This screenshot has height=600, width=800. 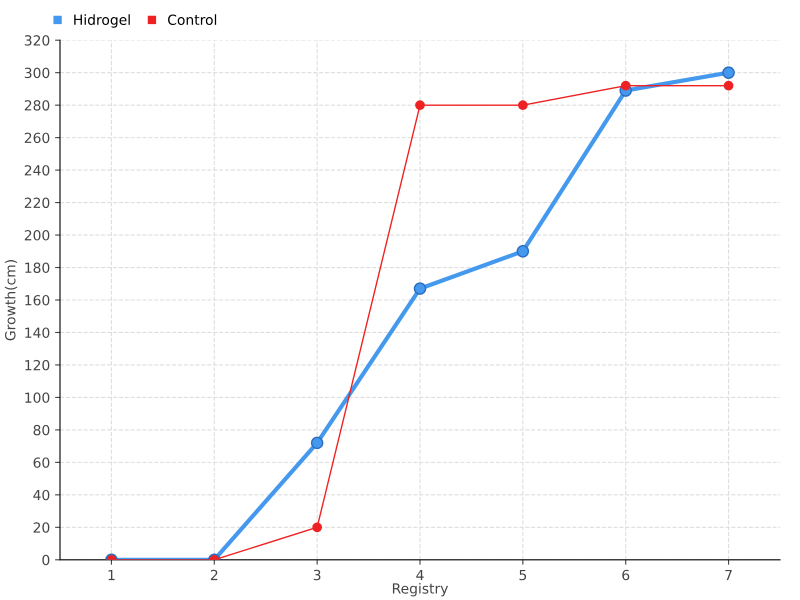 I want to click on y-tick-label: 180, so click(x=37, y=267).